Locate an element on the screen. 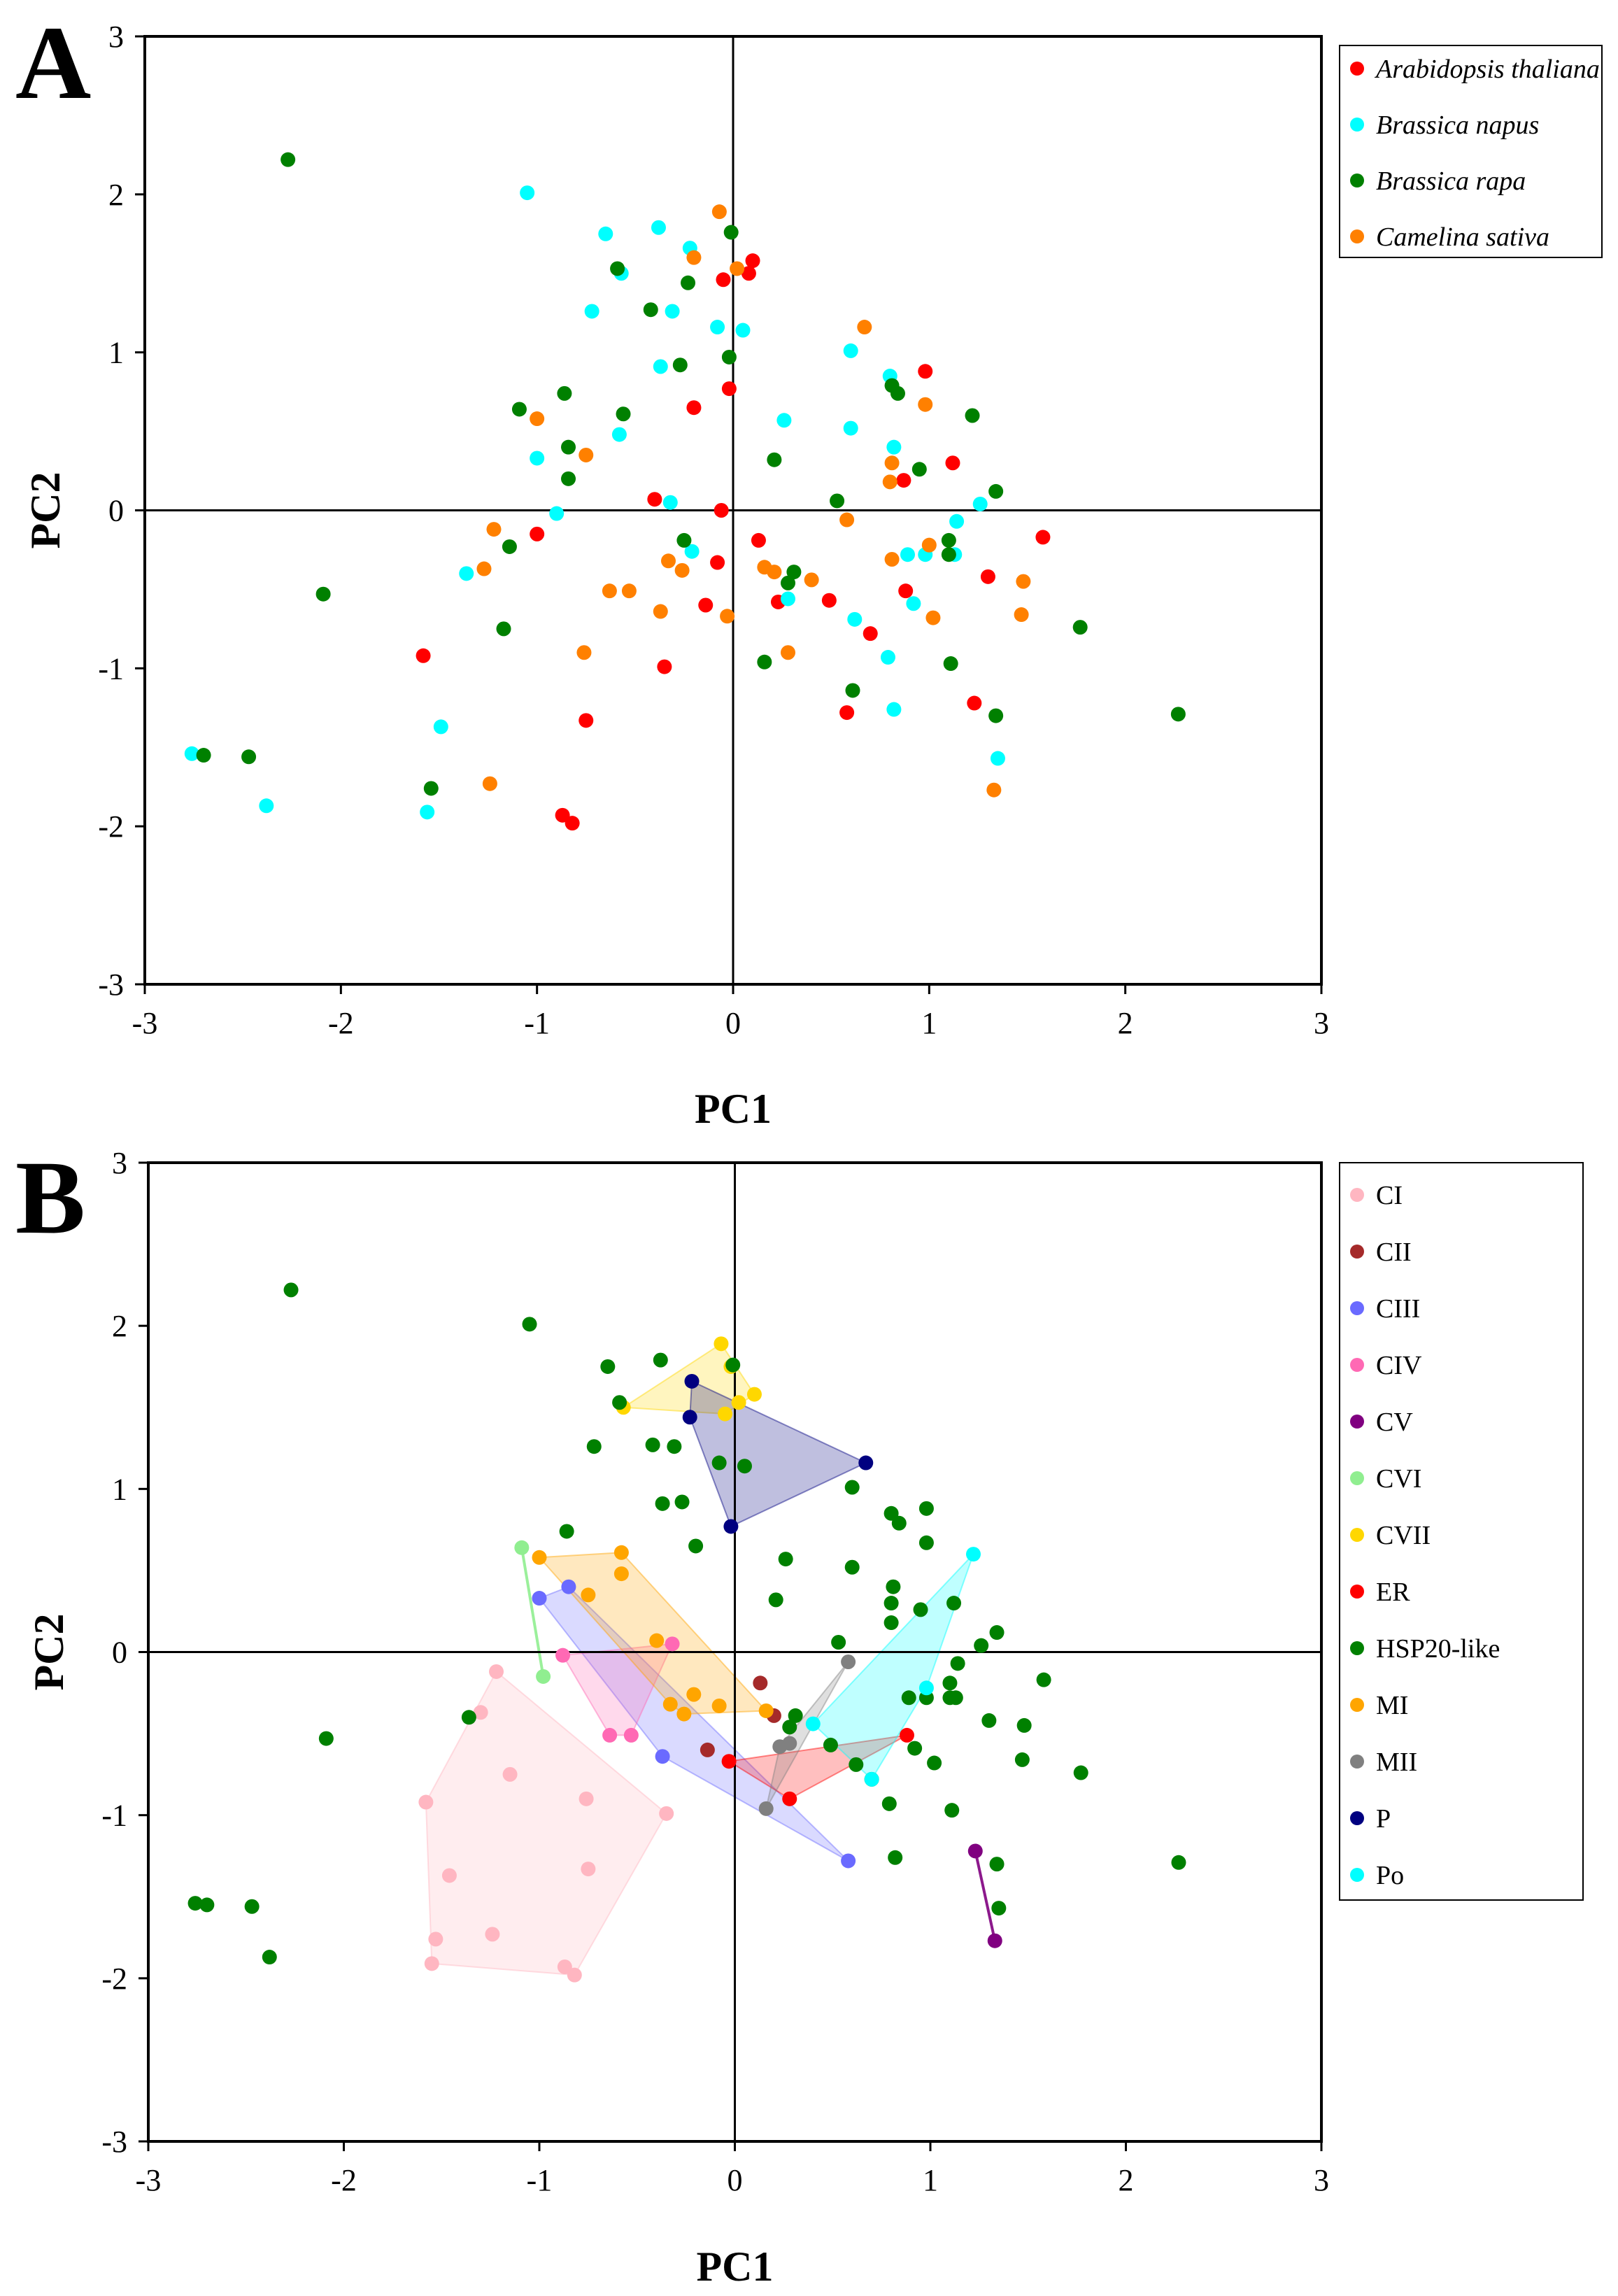 This screenshot has height=2296, width=1618. legend-label-brassica-napus: Brassica napus is located at coordinates (1457, 125).